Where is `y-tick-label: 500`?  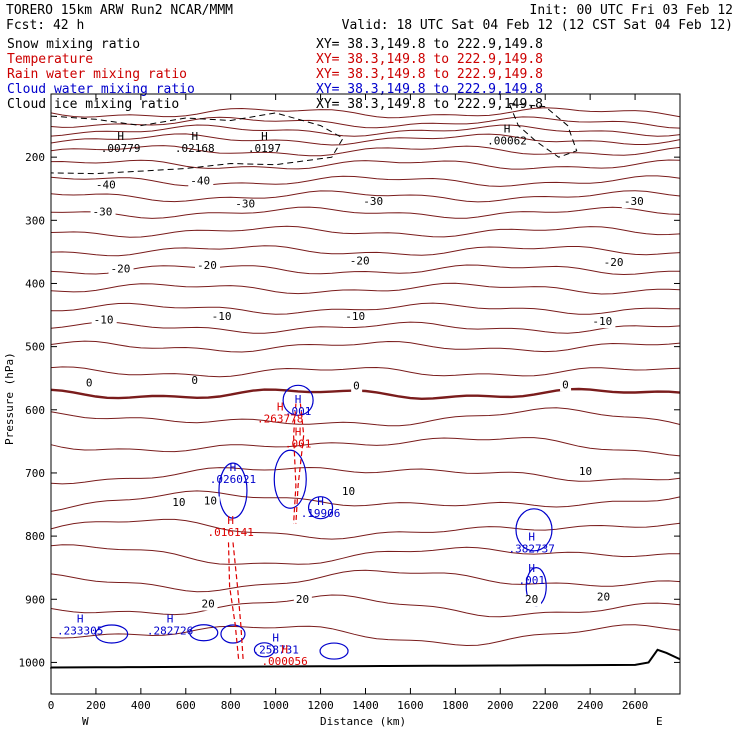 y-tick-label: 500 is located at coordinates (35, 347).